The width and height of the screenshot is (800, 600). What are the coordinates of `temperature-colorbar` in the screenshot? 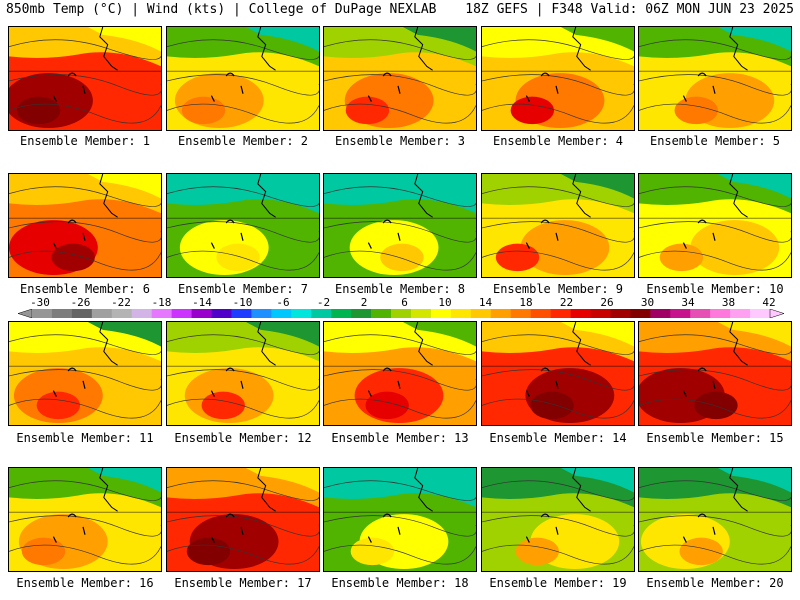 It's located at (401, 313).